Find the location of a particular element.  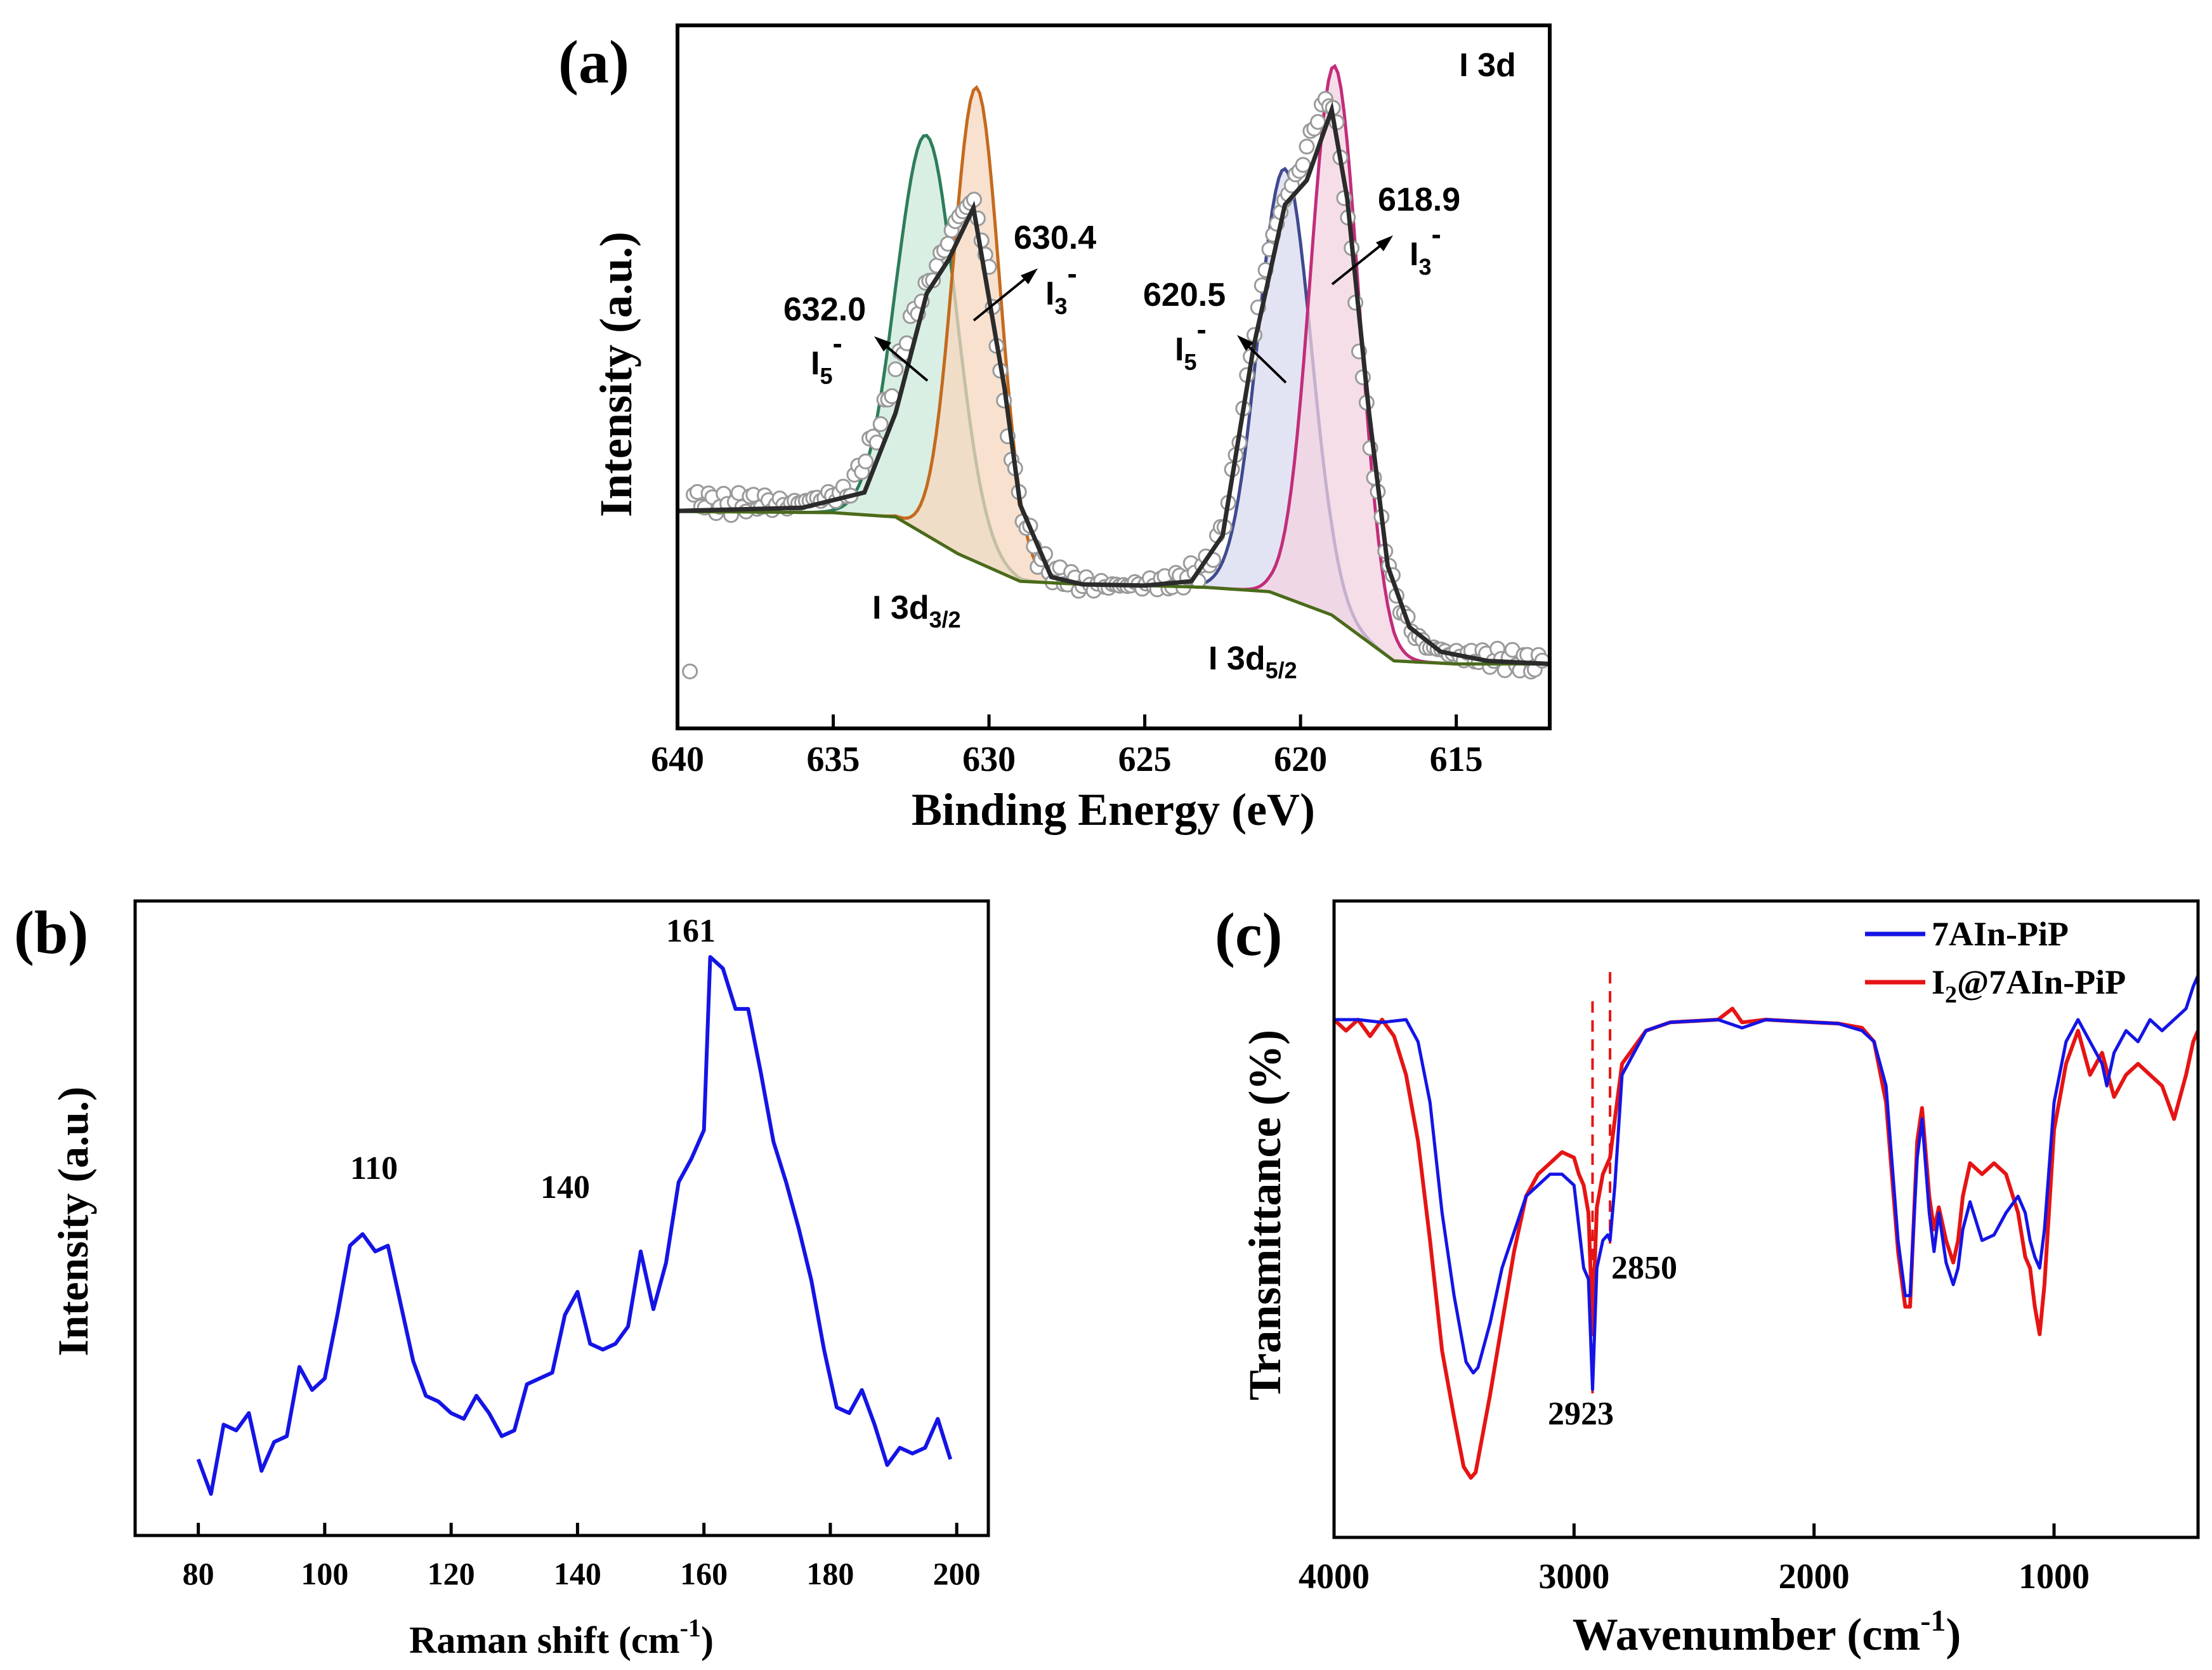

annotation-630-ion-main: I is located at coordinates (1050, 293).